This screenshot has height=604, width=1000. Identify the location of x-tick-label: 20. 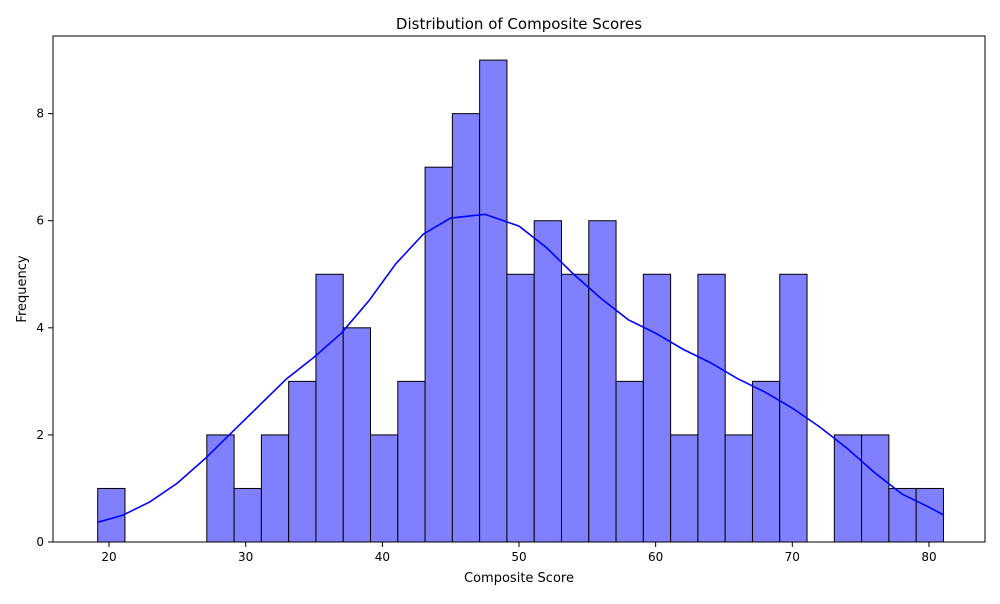
(108, 557).